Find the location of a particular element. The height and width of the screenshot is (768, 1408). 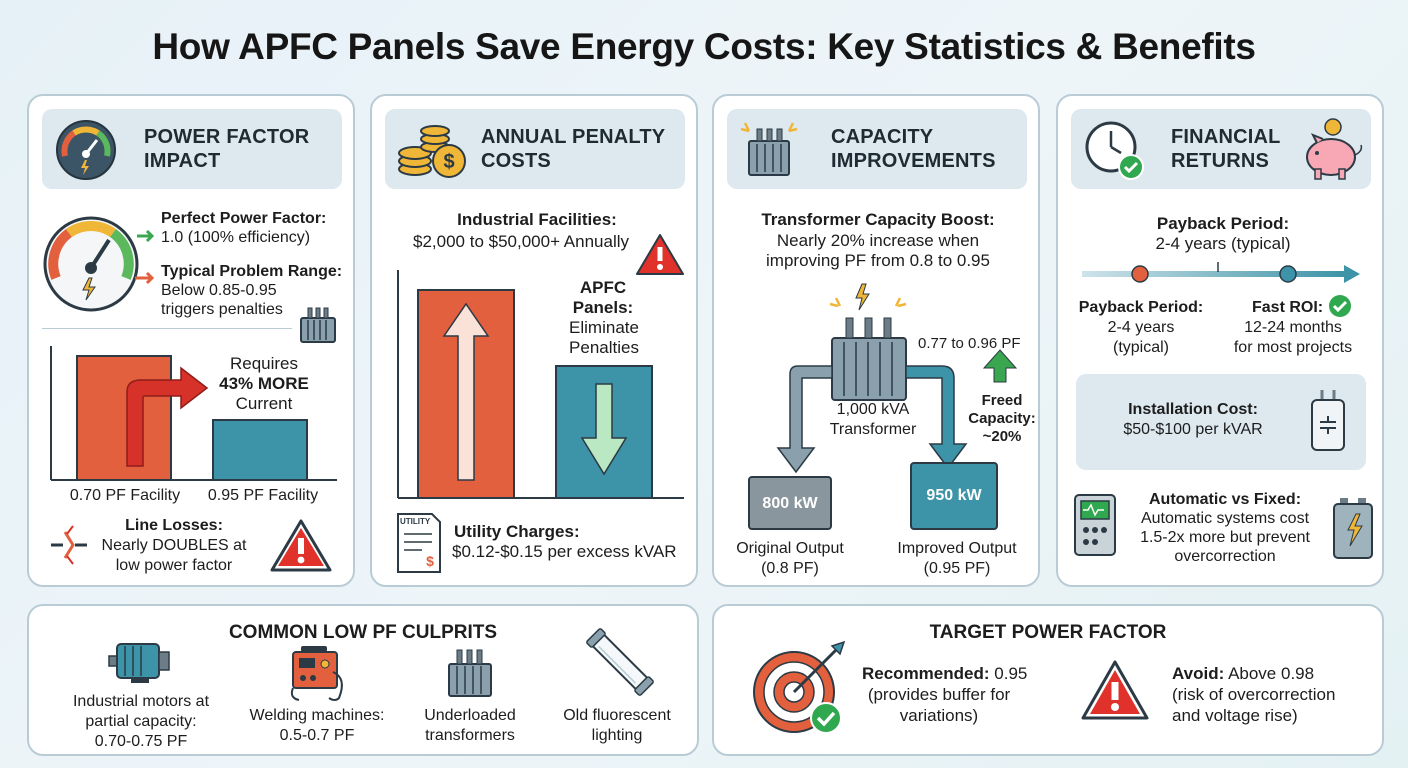

check-icon is located at coordinates (1340, 306).